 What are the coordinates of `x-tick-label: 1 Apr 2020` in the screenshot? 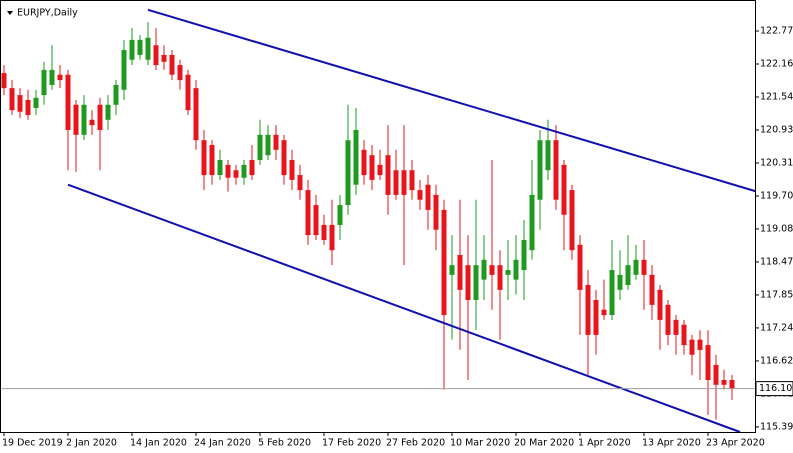 It's located at (604, 443).